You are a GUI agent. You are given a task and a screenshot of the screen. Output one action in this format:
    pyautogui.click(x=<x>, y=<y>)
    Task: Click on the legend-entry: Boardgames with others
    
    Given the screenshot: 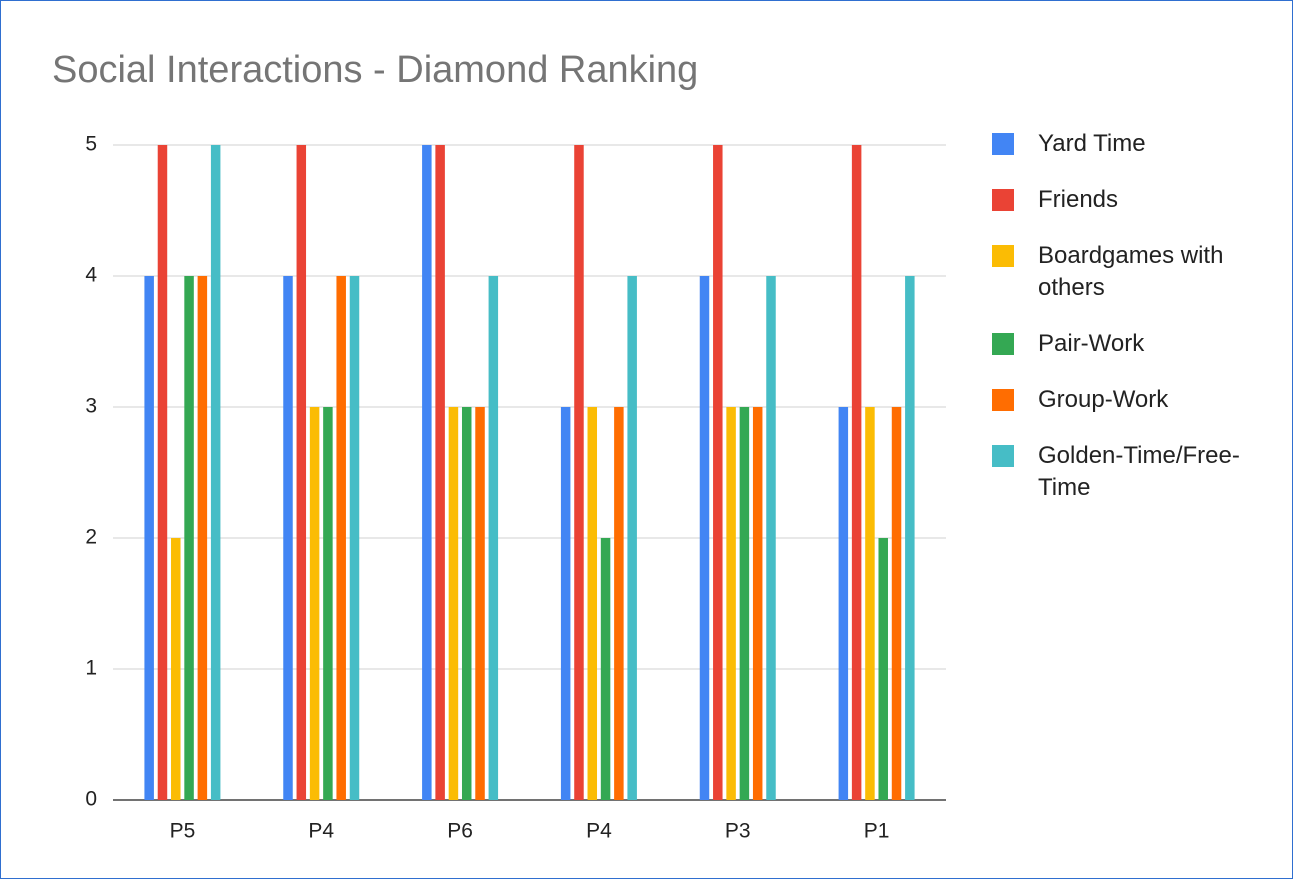 What is the action you would take?
    pyautogui.click(x=1137, y=272)
    